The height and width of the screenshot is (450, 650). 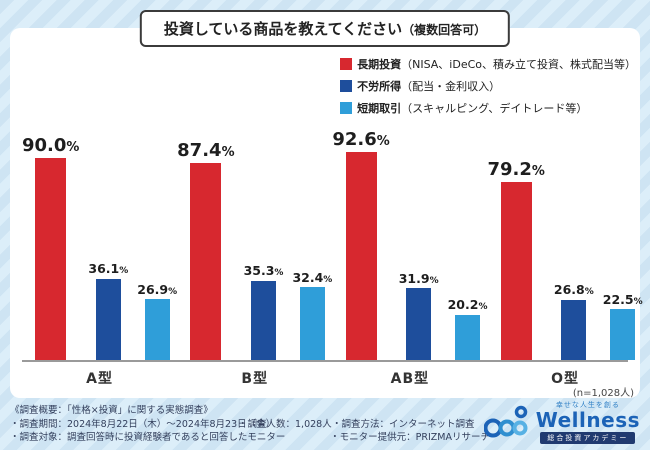 What do you see at coordinates (312, 277) in the screenshot?
I see `value-label: 32.4%` at bounding box center [312, 277].